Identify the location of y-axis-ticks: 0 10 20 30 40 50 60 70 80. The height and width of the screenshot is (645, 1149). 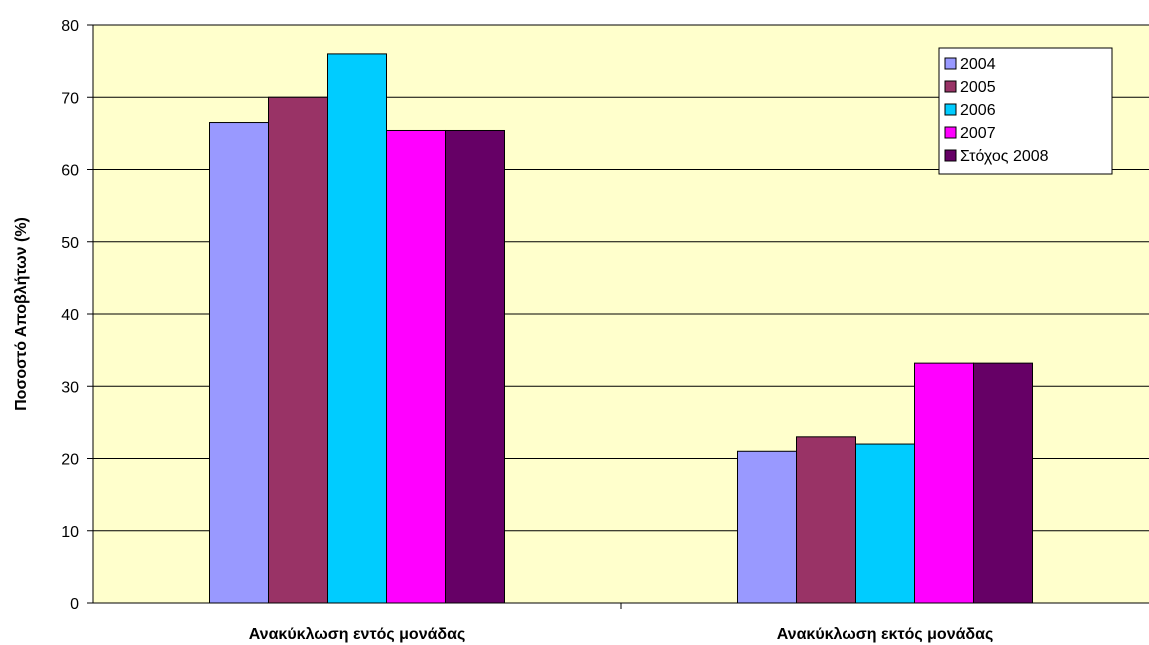
(77, 315).